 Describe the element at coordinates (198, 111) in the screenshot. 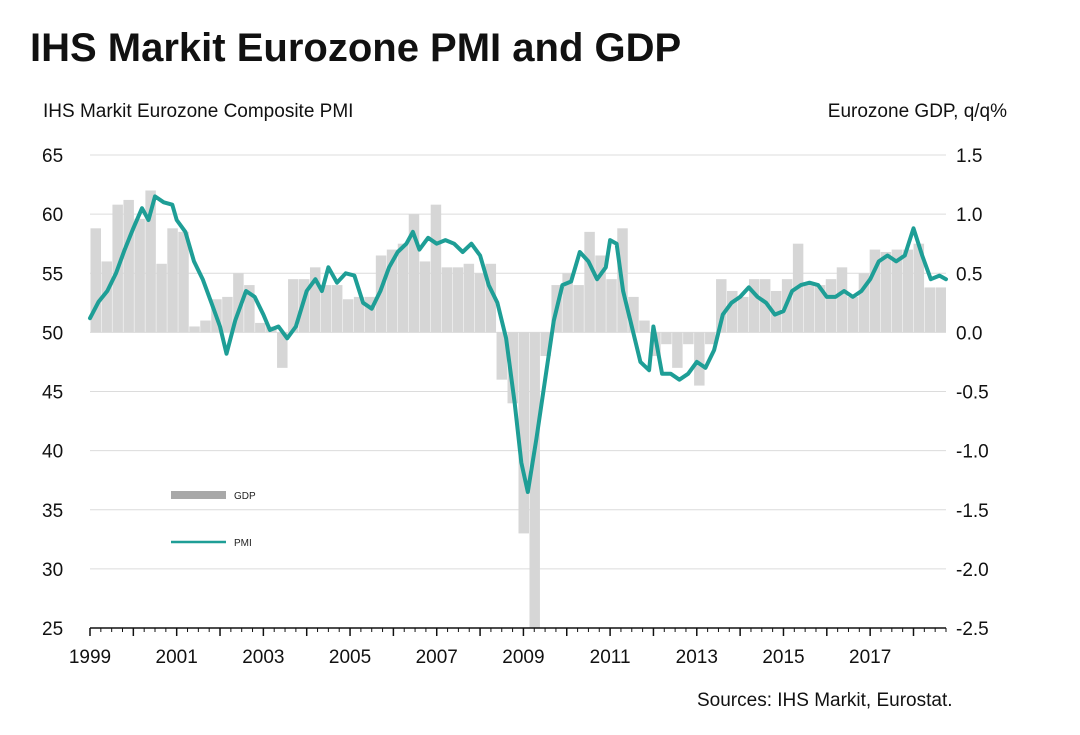

I see `left-axis-label: IHS Markit Eurozone Composite PMI` at that location.